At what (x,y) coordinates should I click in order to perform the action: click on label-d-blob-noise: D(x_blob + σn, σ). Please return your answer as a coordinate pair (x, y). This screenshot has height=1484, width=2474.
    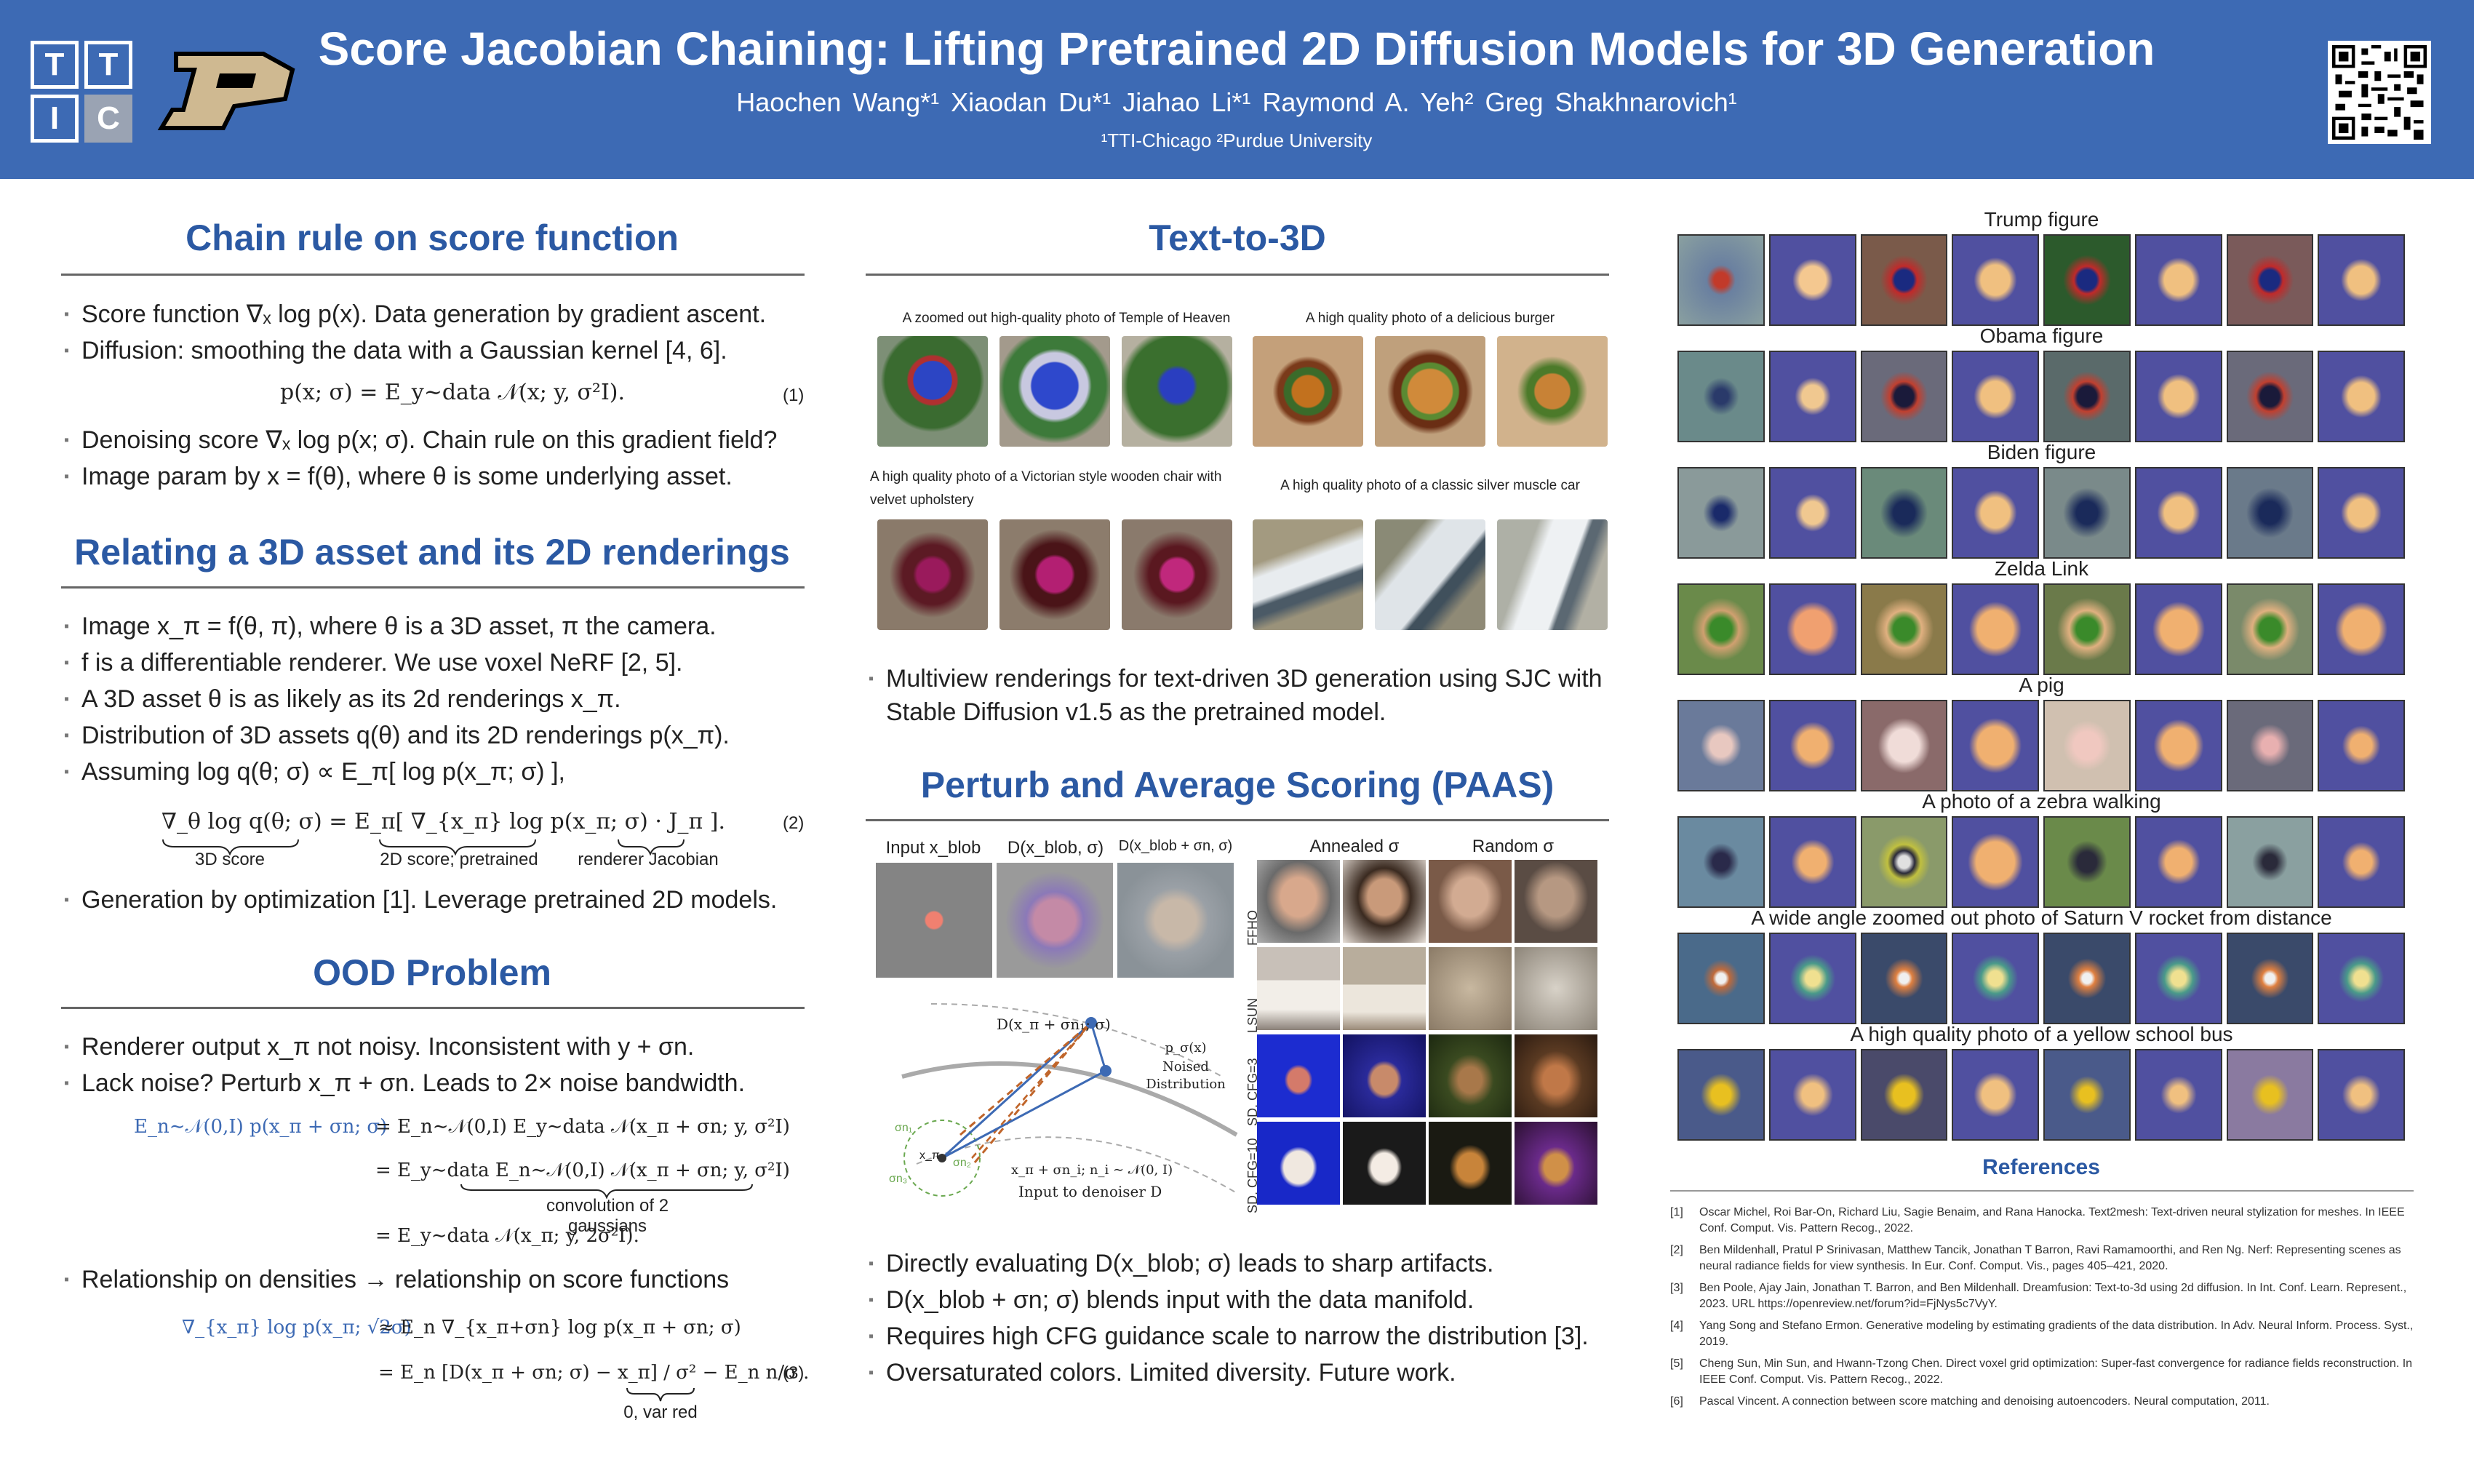
    Looking at the image, I should click on (1175, 846).